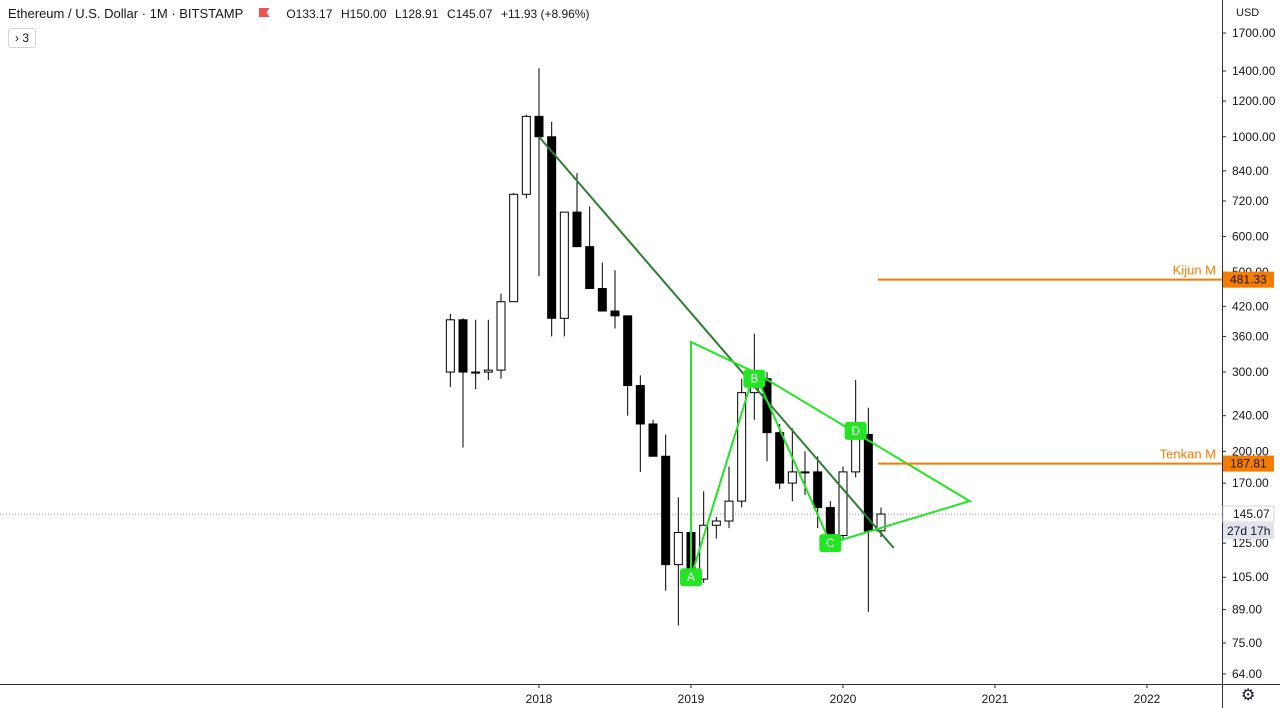 This screenshot has width=1280, height=708. What do you see at coordinates (1247, 610) in the screenshot?
I see `y-tick-label: 89.00` at bounding box center [1247, 610].